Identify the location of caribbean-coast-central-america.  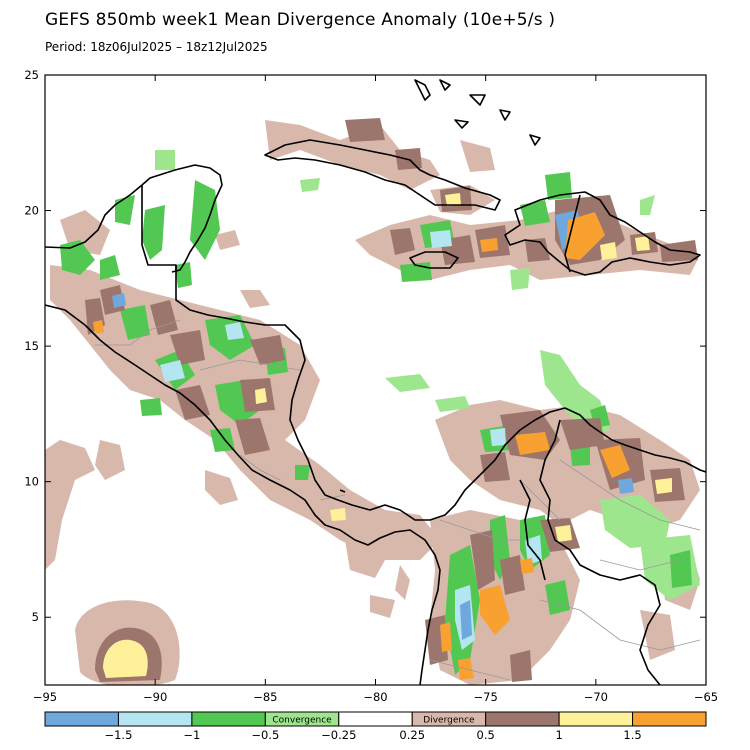
(344, 417).